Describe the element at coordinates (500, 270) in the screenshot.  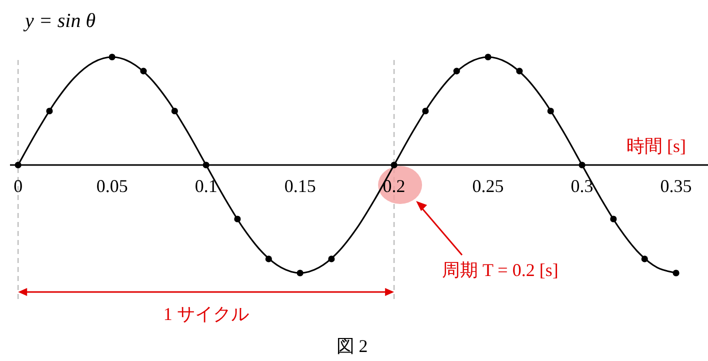
I see `annotation: 周期 T = 0.2 [s]` at that location.